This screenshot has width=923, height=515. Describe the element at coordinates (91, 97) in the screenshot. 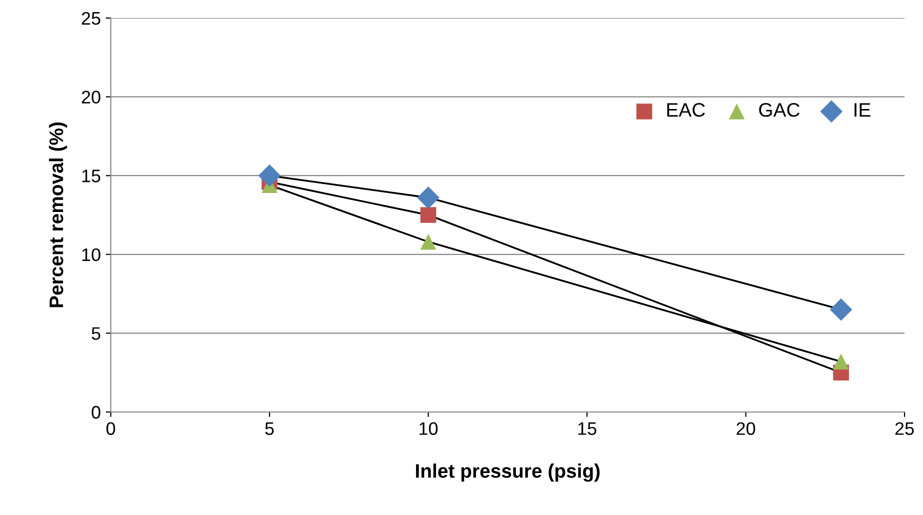

I see `y-tick-label: 20` at that location.